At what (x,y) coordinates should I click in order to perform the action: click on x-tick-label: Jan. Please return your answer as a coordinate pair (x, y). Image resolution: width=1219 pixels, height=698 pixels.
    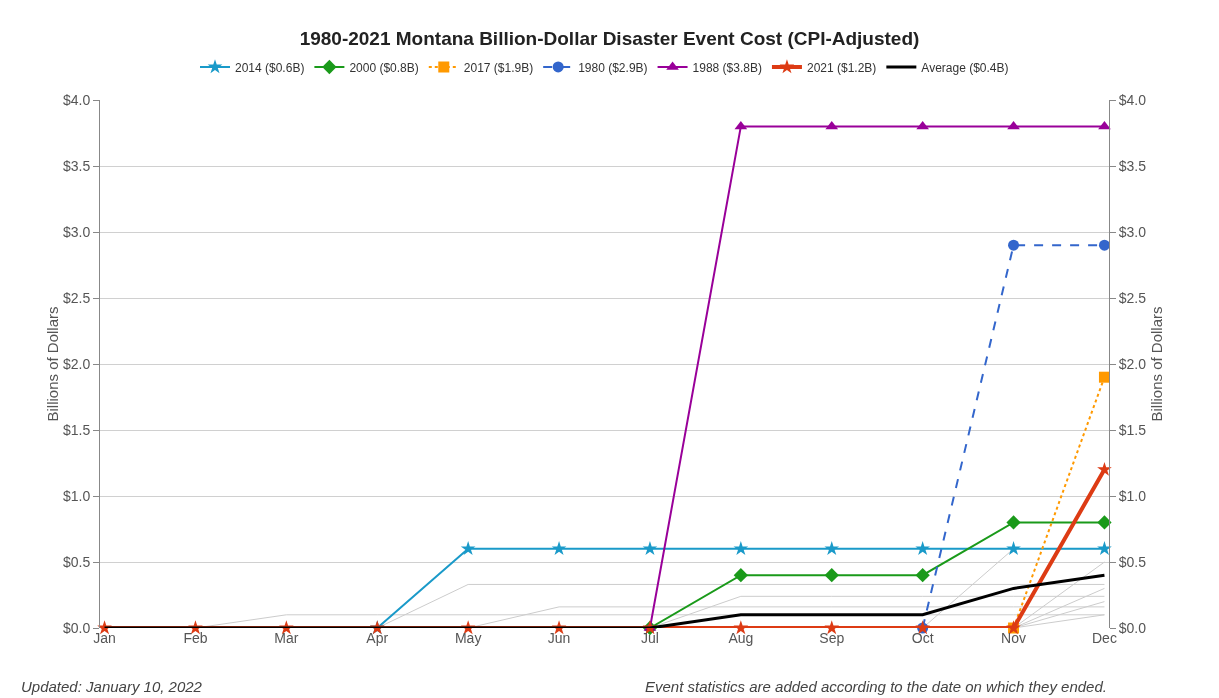
    Looking at the image, I should click on (104, 638).